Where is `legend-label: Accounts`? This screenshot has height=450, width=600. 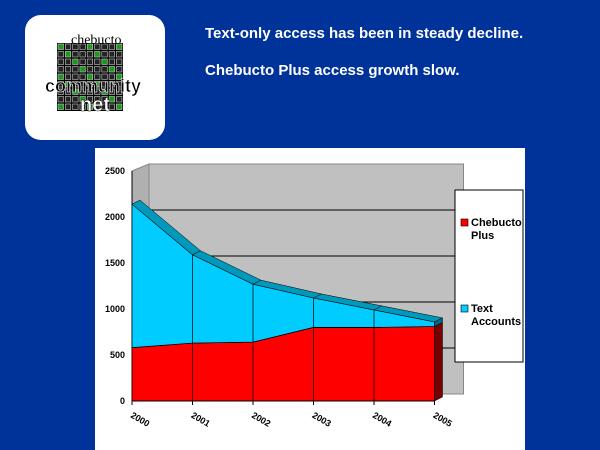 legend-label: Accounts is located at coordinates (496, 322).